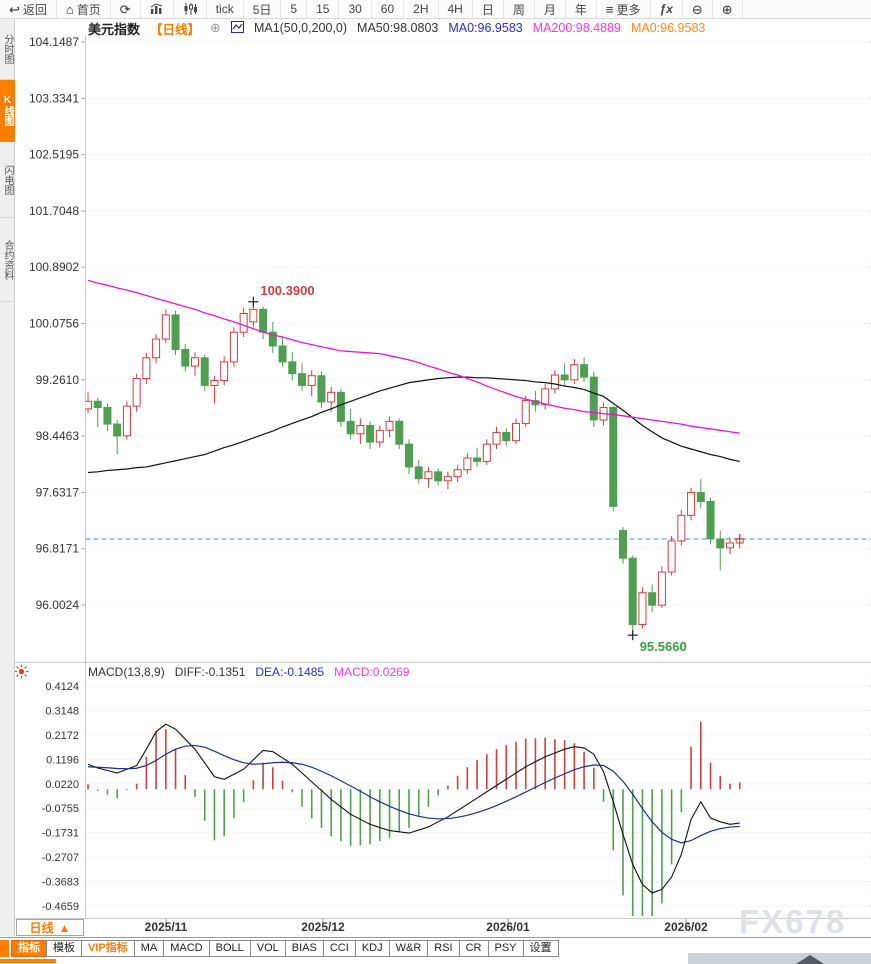  What do you see at coordinates (60, 907) in the screenshot?
I see `macd-axis-tick-label: -0.4659` at bounding box center [60, 907].